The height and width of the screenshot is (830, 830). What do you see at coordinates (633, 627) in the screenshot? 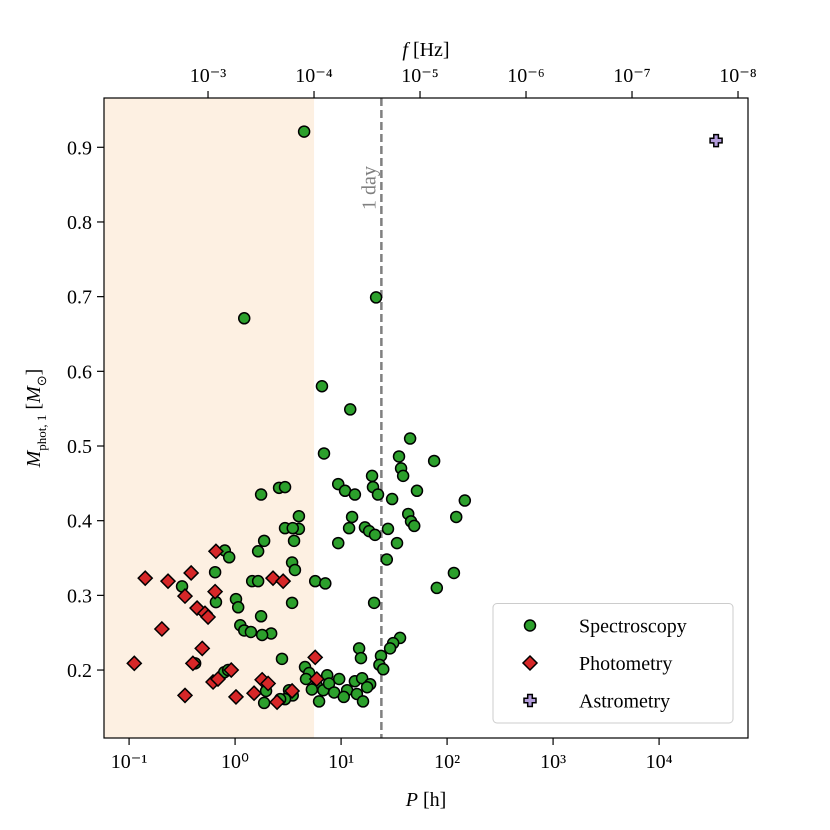
I see `legend-label: Spectroscopy` at bounding box center [633, 627].